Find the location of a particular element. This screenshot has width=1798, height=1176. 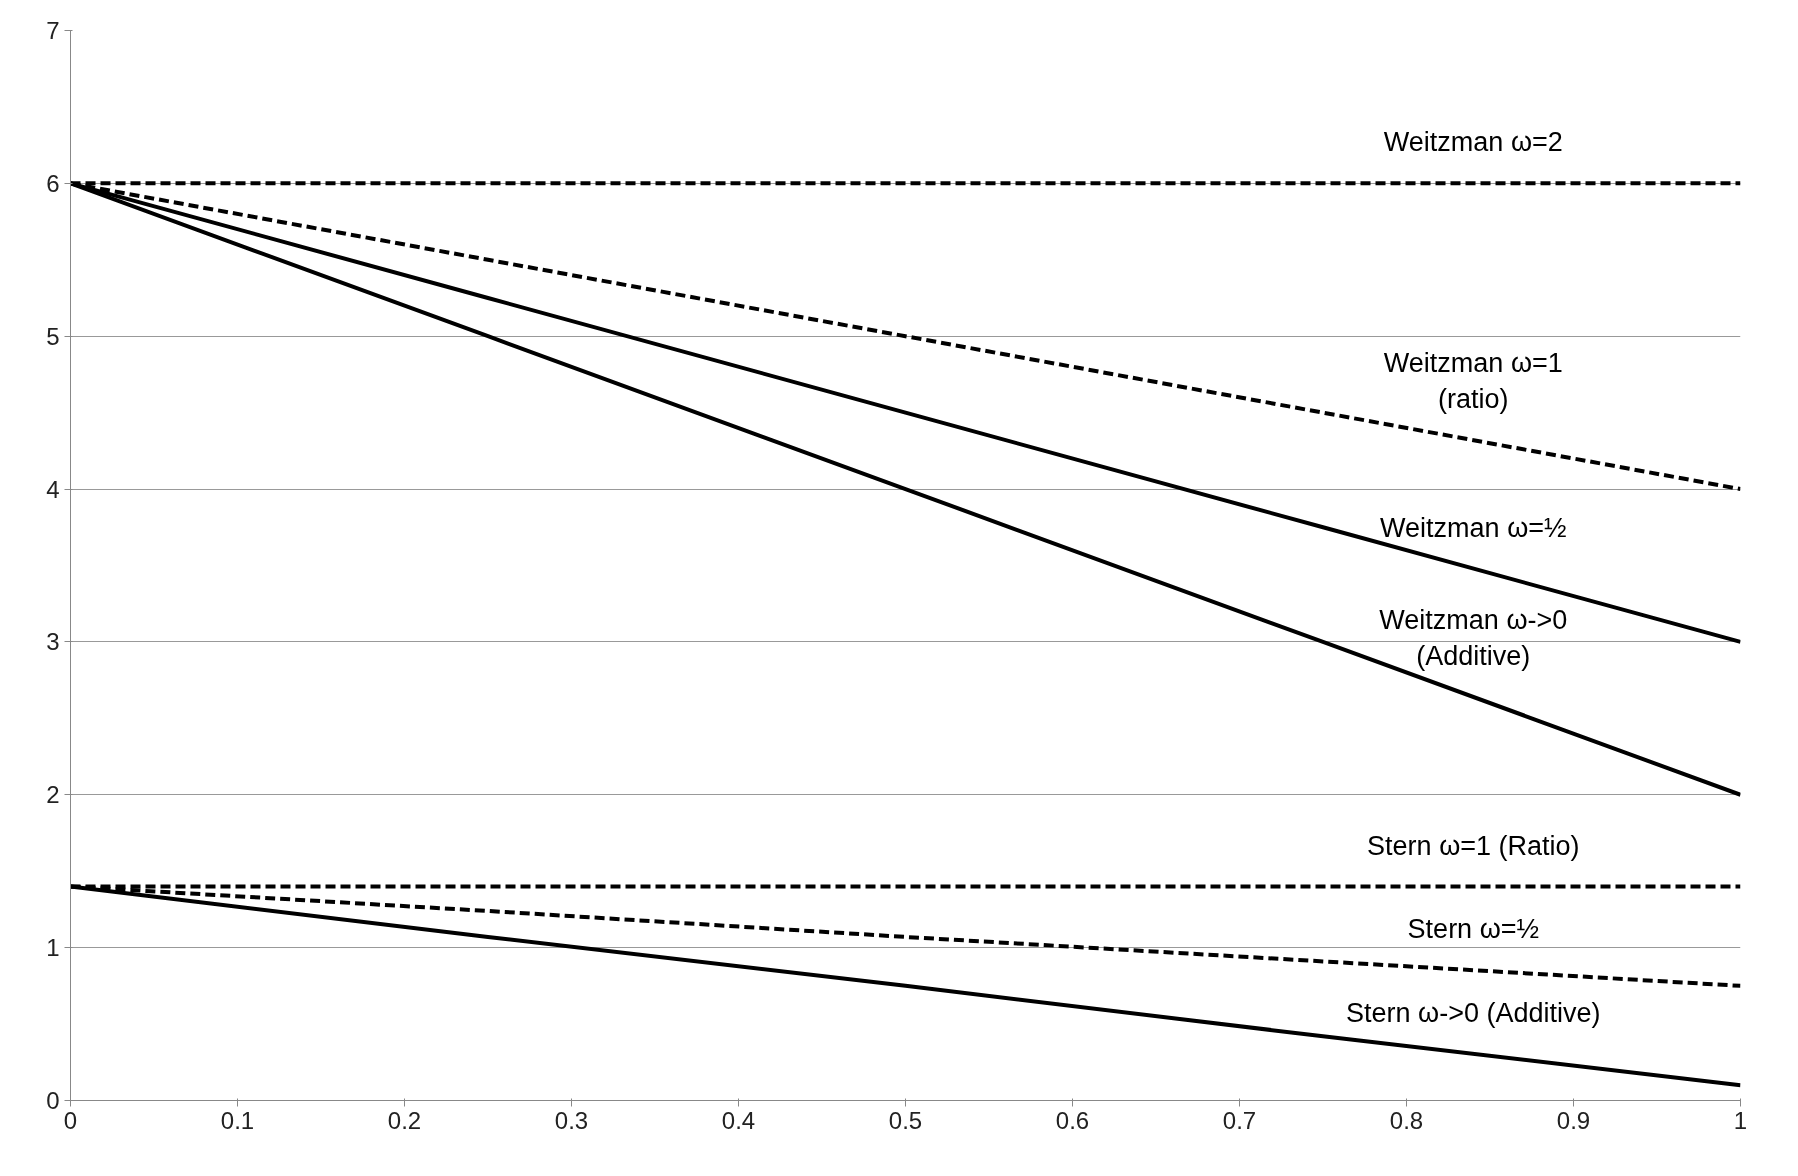

y-tick-label: 5 is located at coordinates (53, 336).